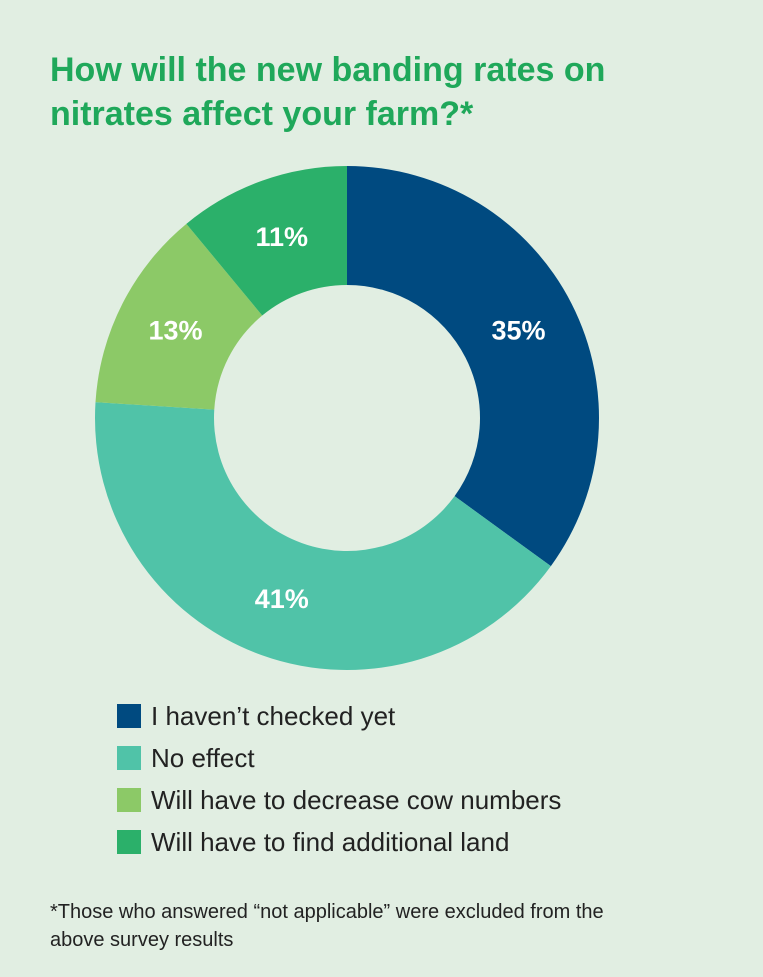 The height and width of the screenshot is (977, 763). What do you see at coordinates (356, 799) in the screenshot?
I see `legend-label: Will have to decrease cow numbers` at bounding box center [356, 799].